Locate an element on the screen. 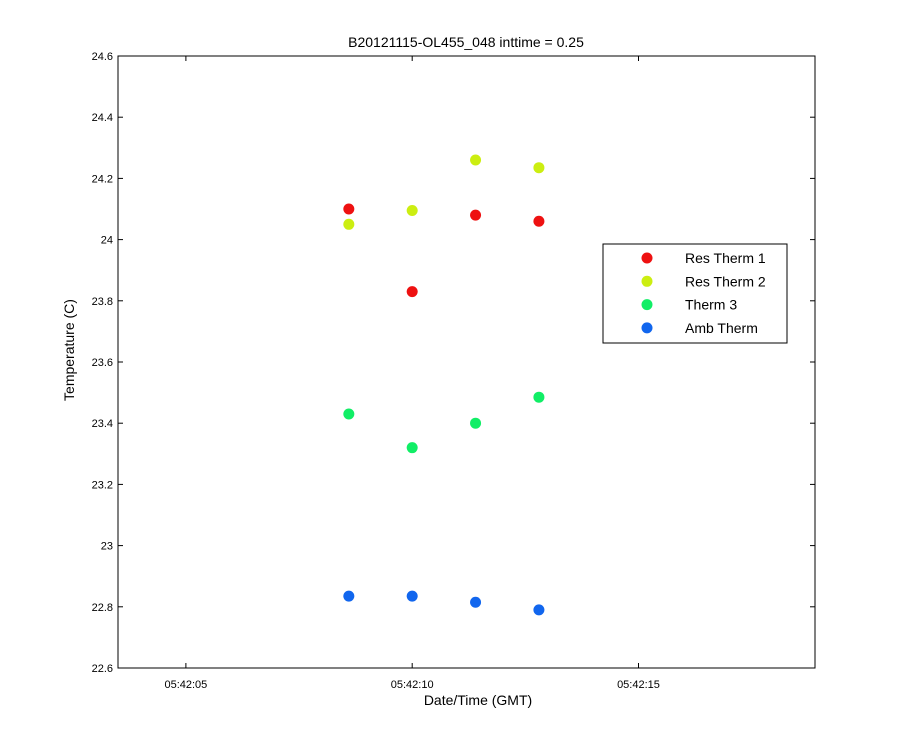 This screenshot has height=750, width=900. y-tick-label: 24 is located at coordinates (107, 241).